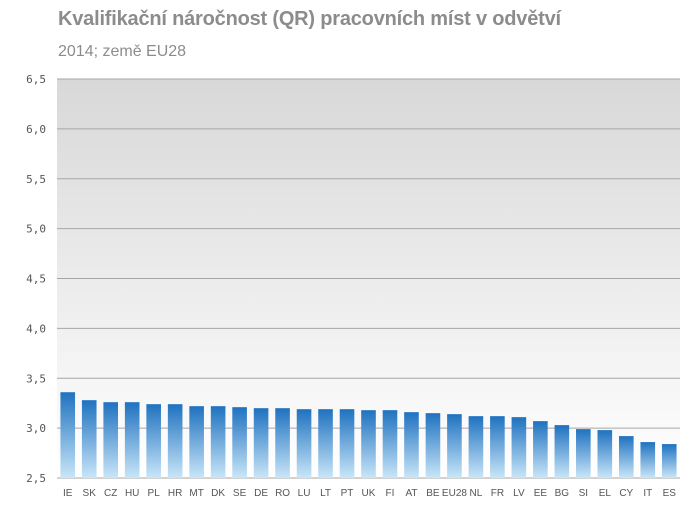 The image size is (696, 519). Describe the element at coordinates (325, 493) in the screenshot. I see `x-tick-label: LT` at that location.